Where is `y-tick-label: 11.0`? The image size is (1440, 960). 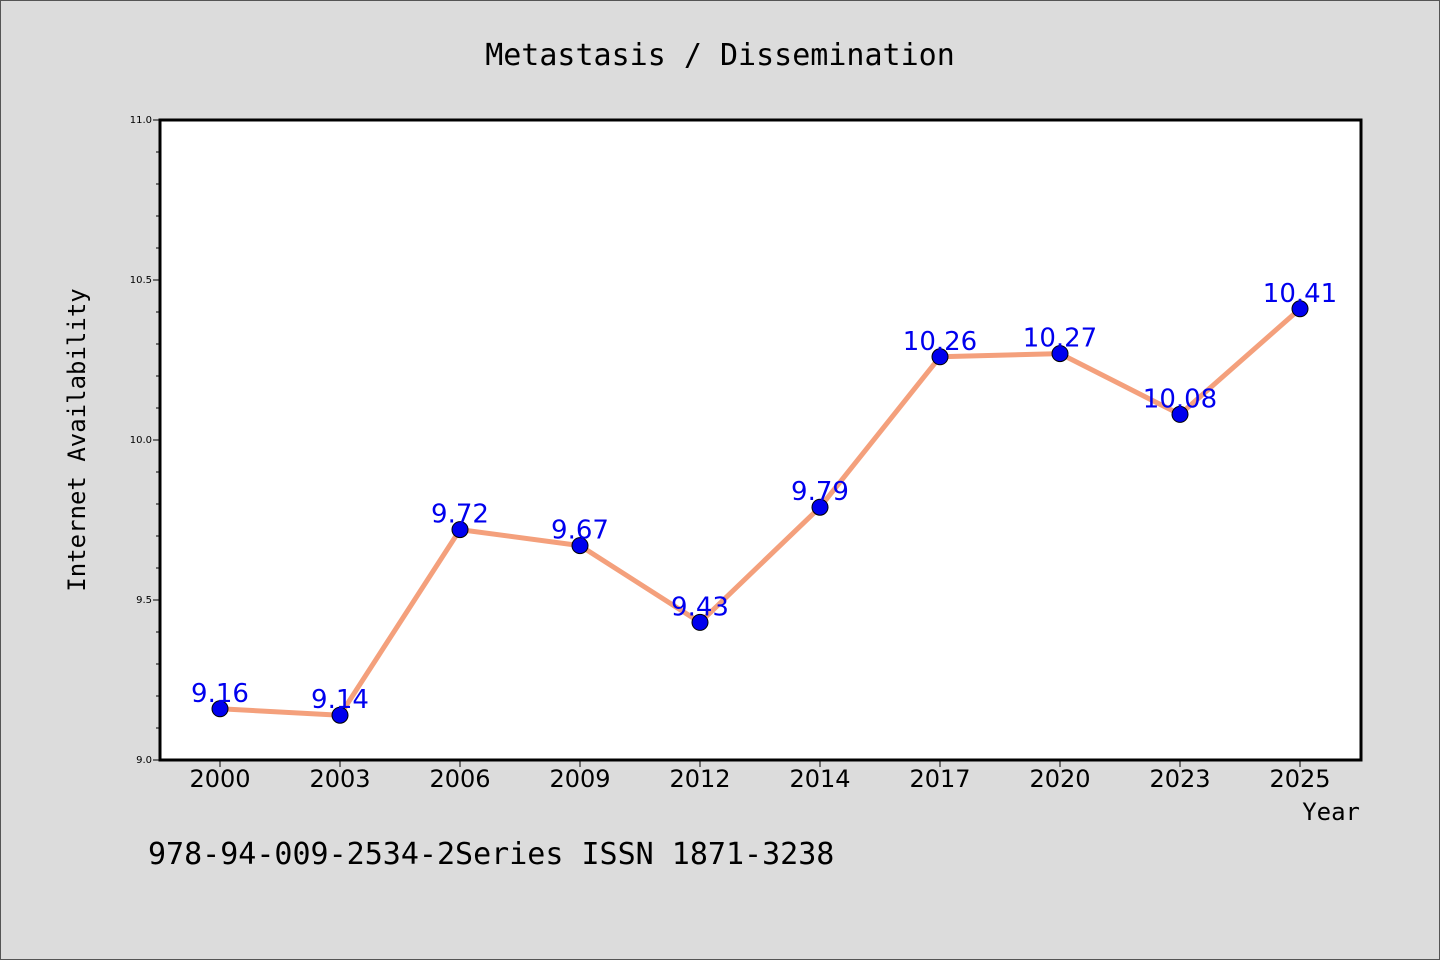
y-tick-label: 11.0 is located at coordinates (141, 120).